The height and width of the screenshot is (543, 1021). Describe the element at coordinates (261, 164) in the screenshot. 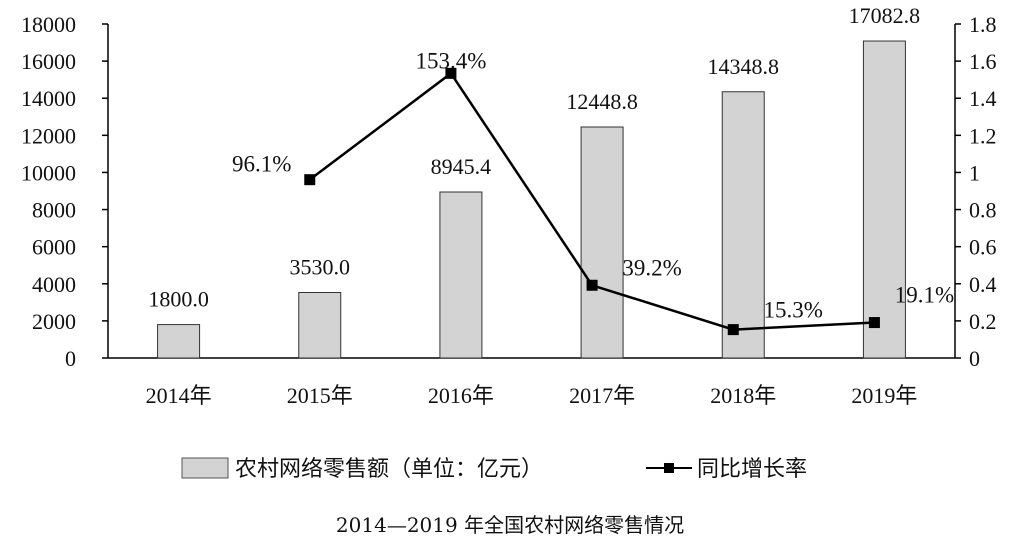

I see `growth-rate-label: 96.1%` at that location.